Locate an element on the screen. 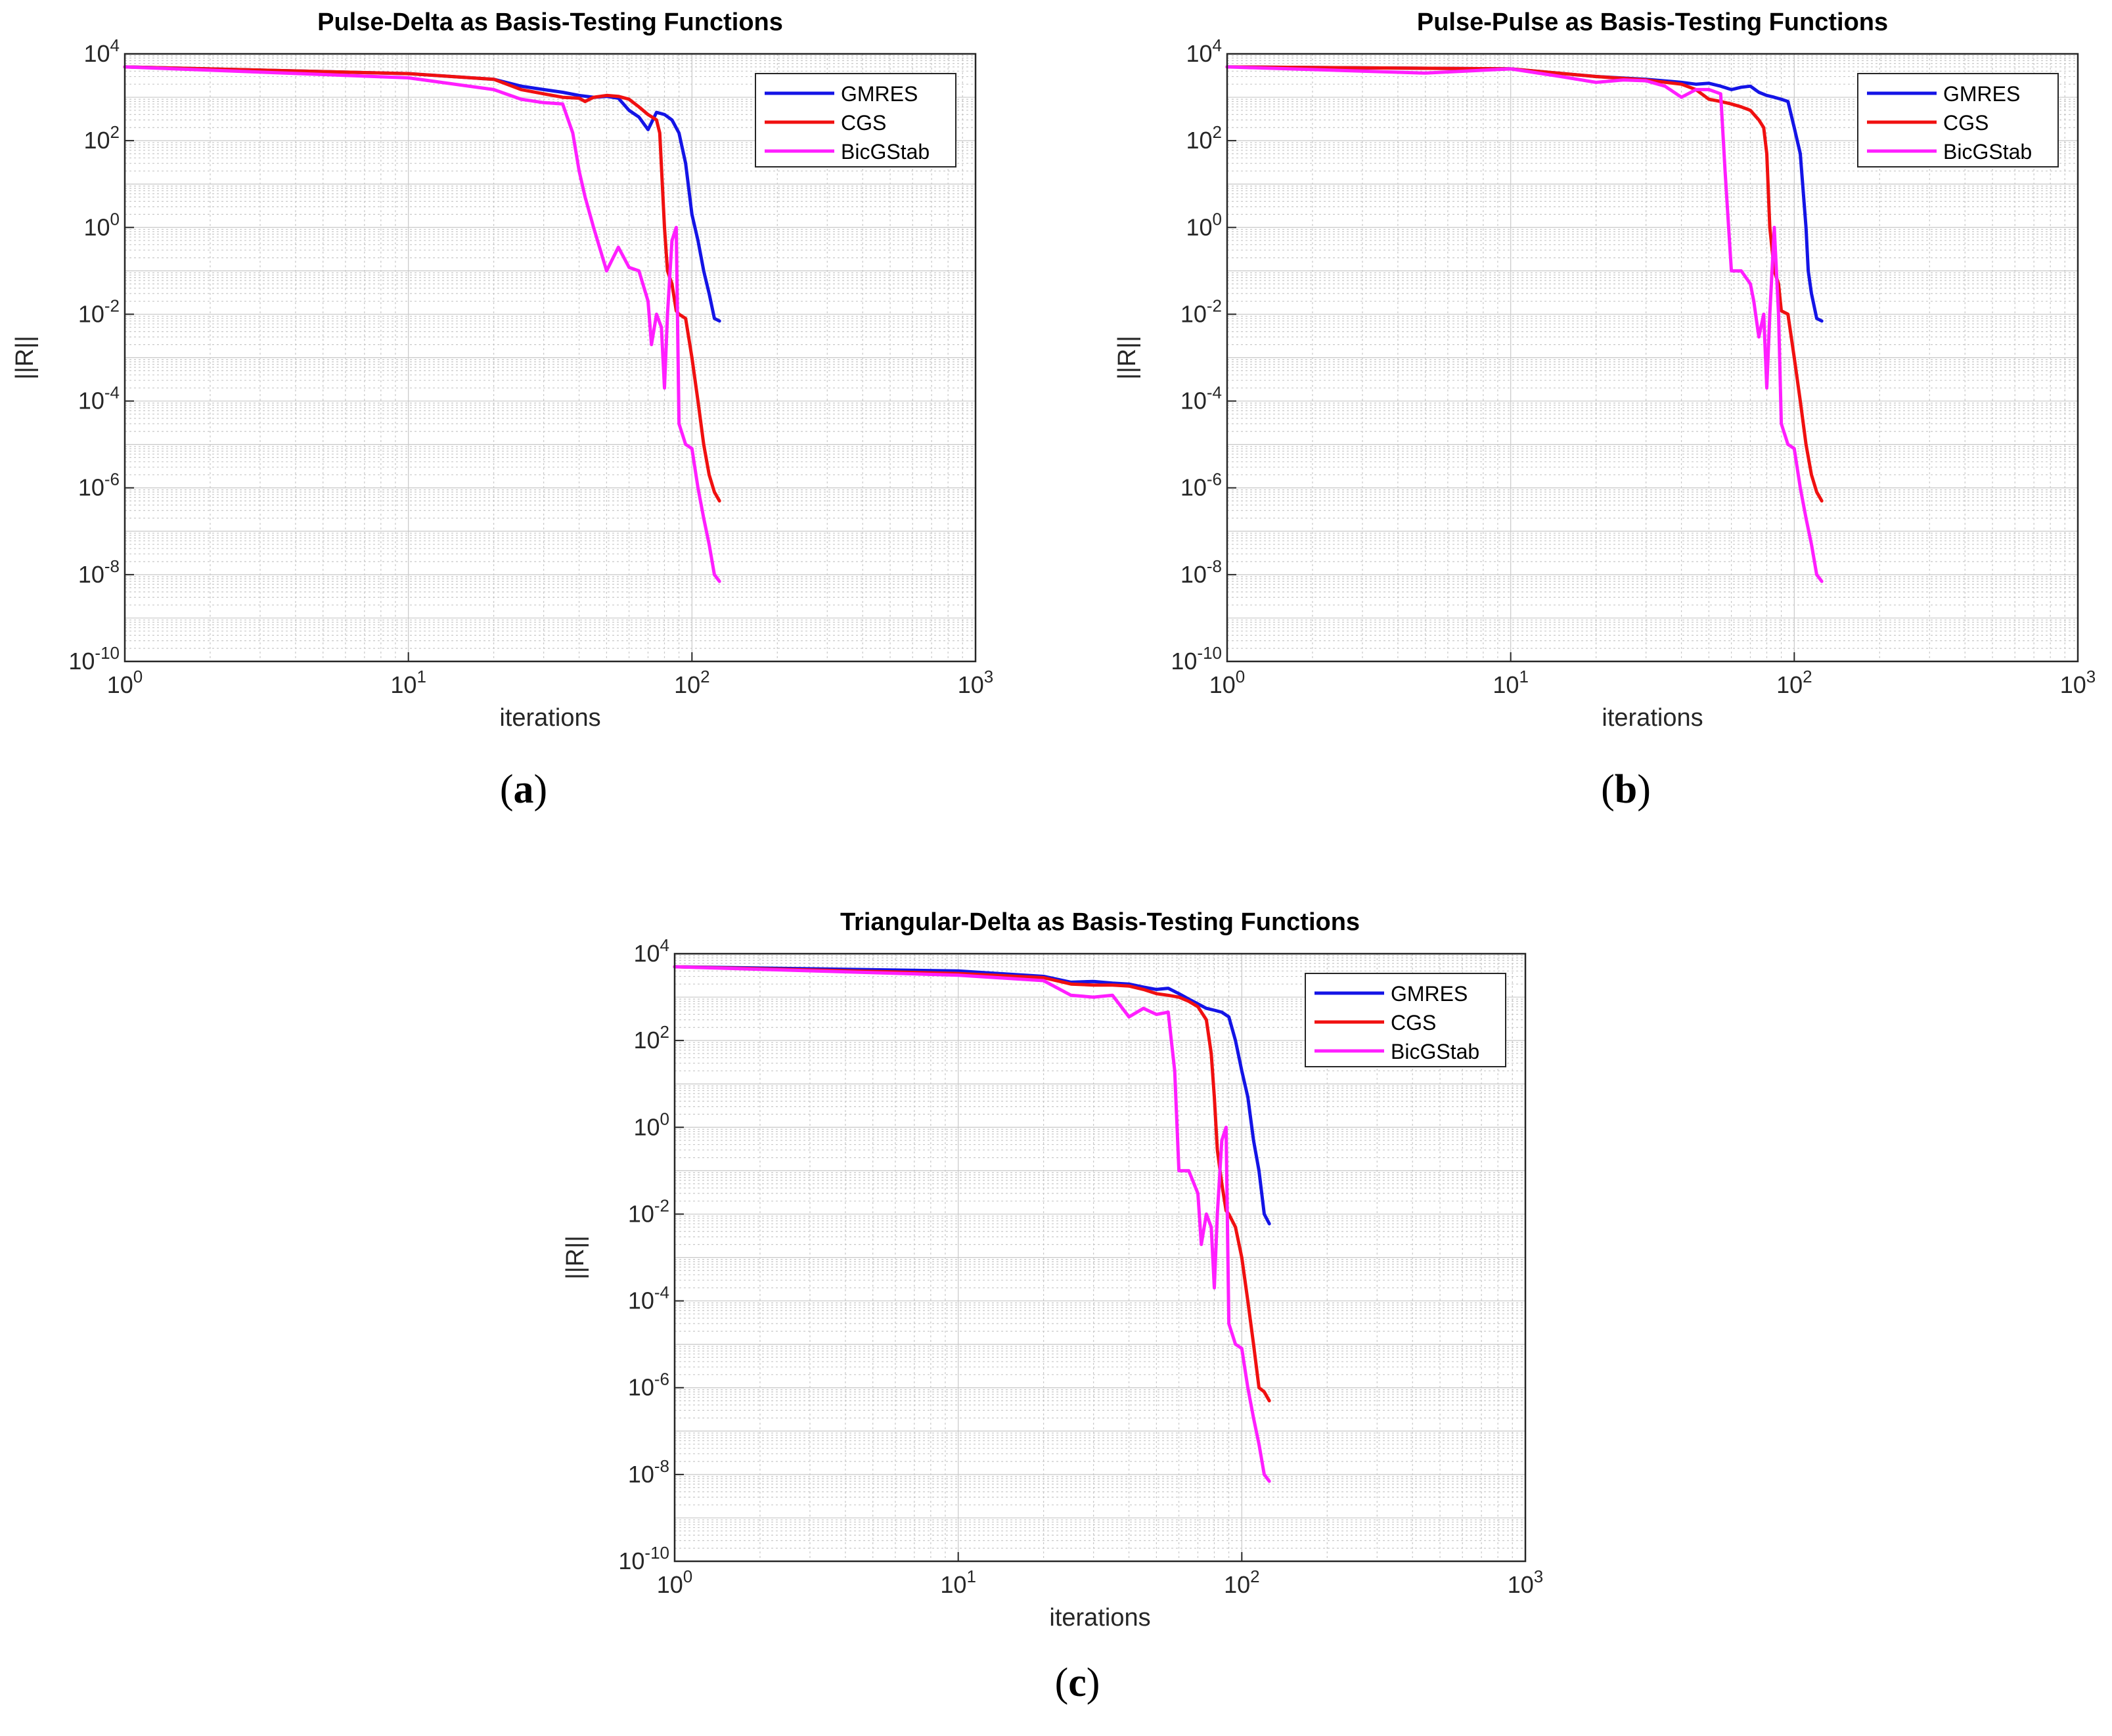 The image size is (2112, 1736). grid-lines is located at coordinates (550, 358).